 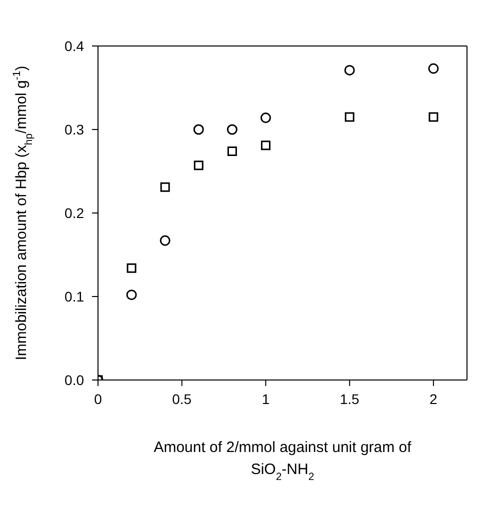 I want to click on y-tick-label: 0.0, so click(x=74, y=380).